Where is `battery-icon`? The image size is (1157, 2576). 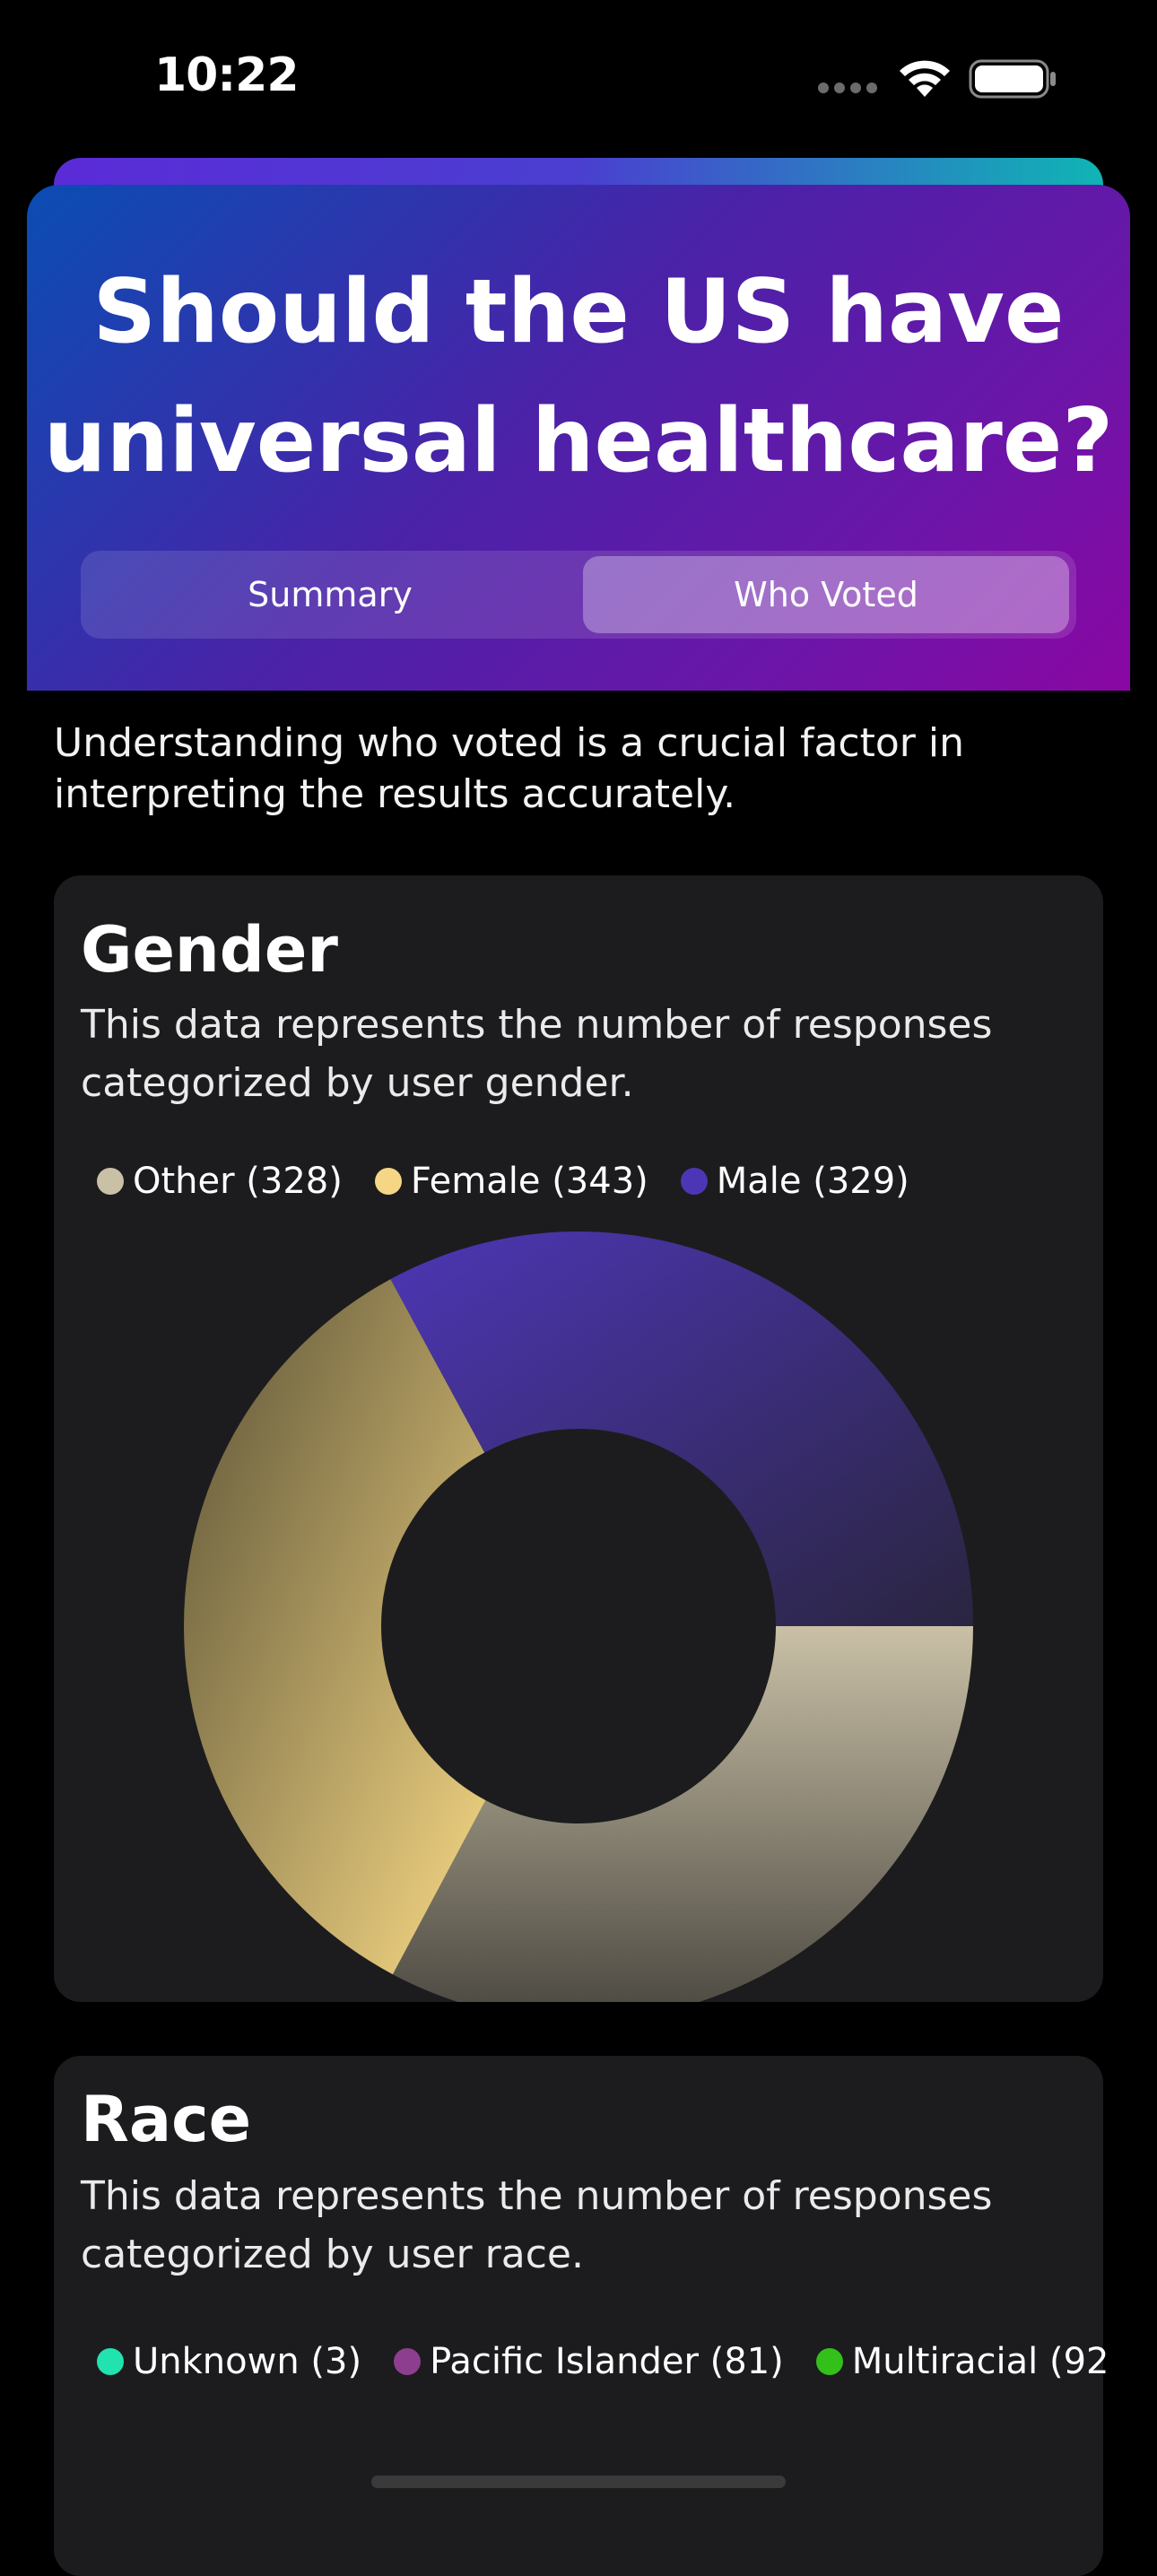 battery-icon is located at coordinates (1012, 79).